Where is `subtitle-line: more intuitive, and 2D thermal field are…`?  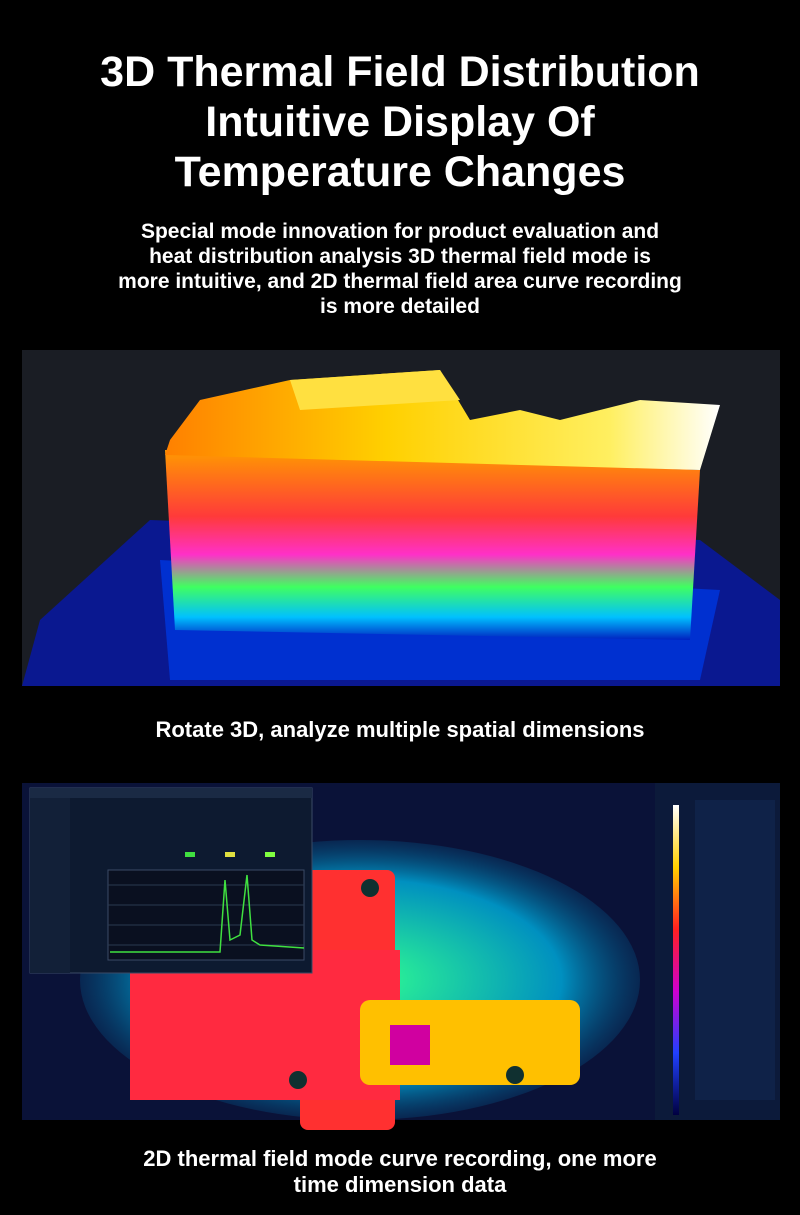
subtitle-line: more intuitive, and 2D thermal field are… is located at coordinates (400, 281).